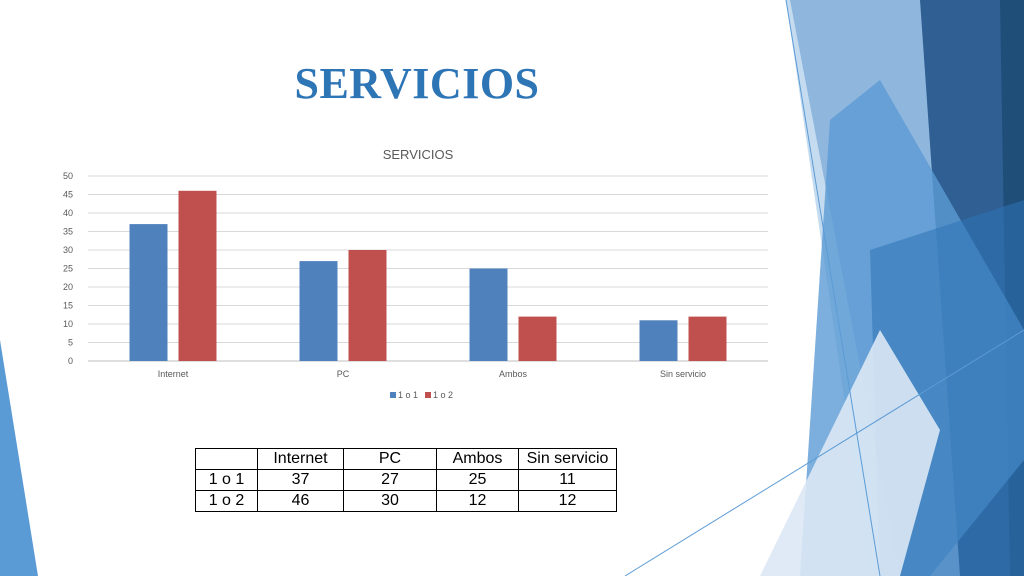 The image size is (1024, 576). I want to click on table-cell: 37, so click(300, 480).